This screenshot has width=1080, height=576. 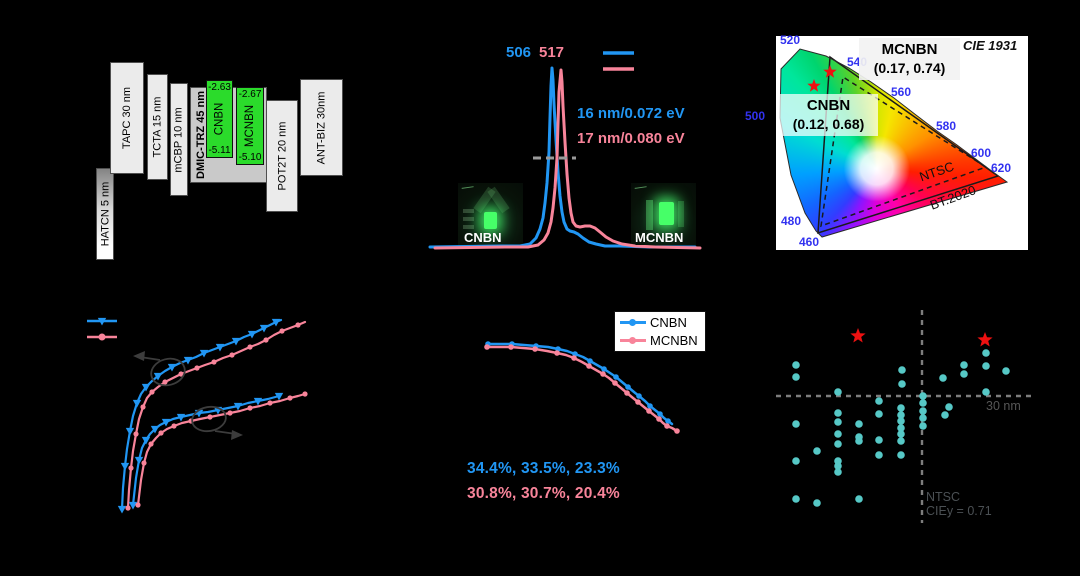 I want to click on cie-tick-620: 620, so click(x=1001, y=168).